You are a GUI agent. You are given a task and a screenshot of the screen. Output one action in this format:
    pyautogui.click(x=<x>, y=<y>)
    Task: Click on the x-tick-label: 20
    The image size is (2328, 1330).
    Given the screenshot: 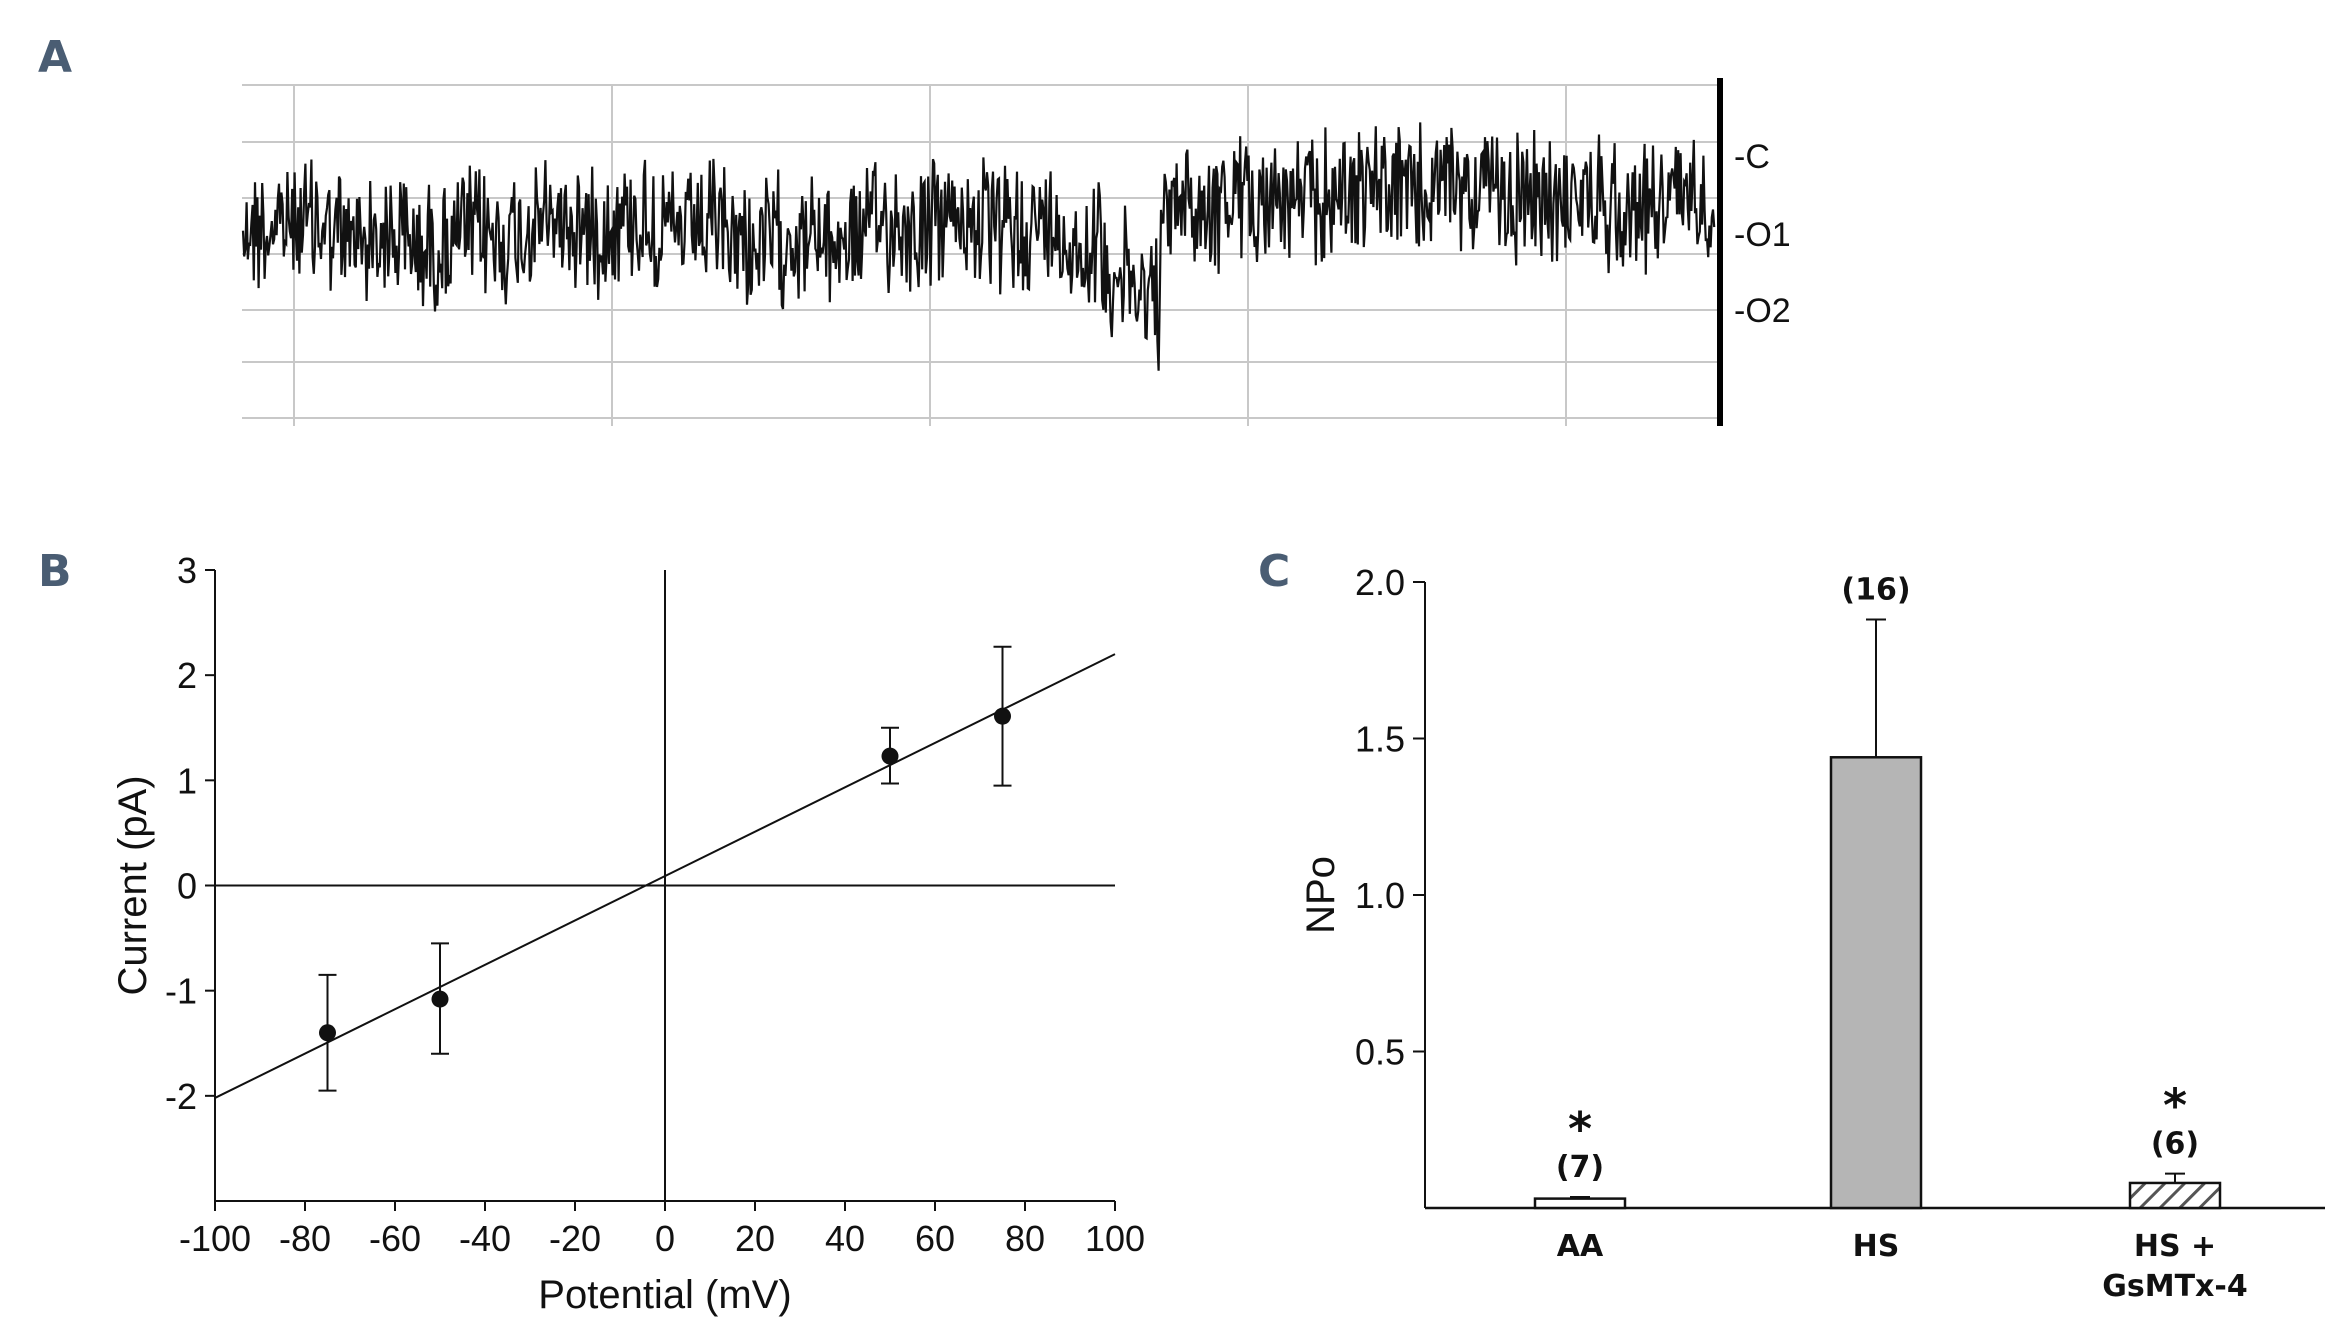 What is the action you would take?
    pyautogui.click(x=755, y=1238)
    